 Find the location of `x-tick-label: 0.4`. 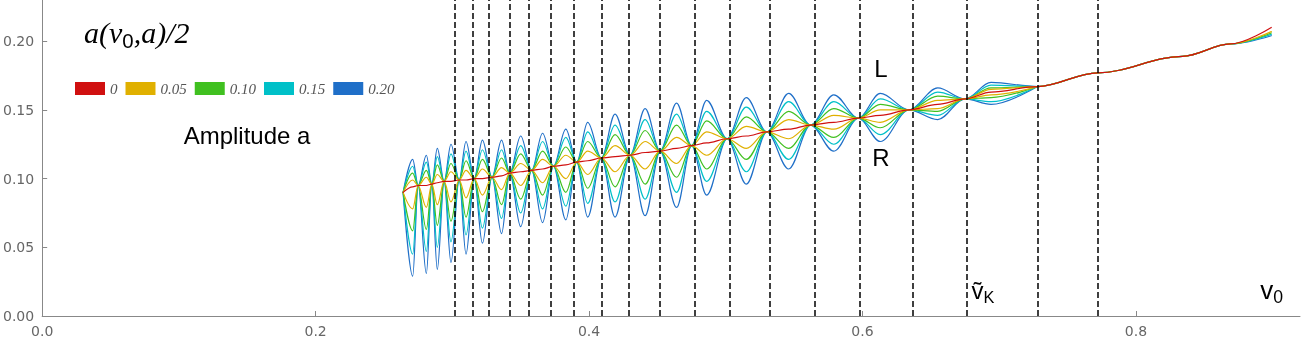

x-tick-label: 0.4 is located at coordinates (589, 331).